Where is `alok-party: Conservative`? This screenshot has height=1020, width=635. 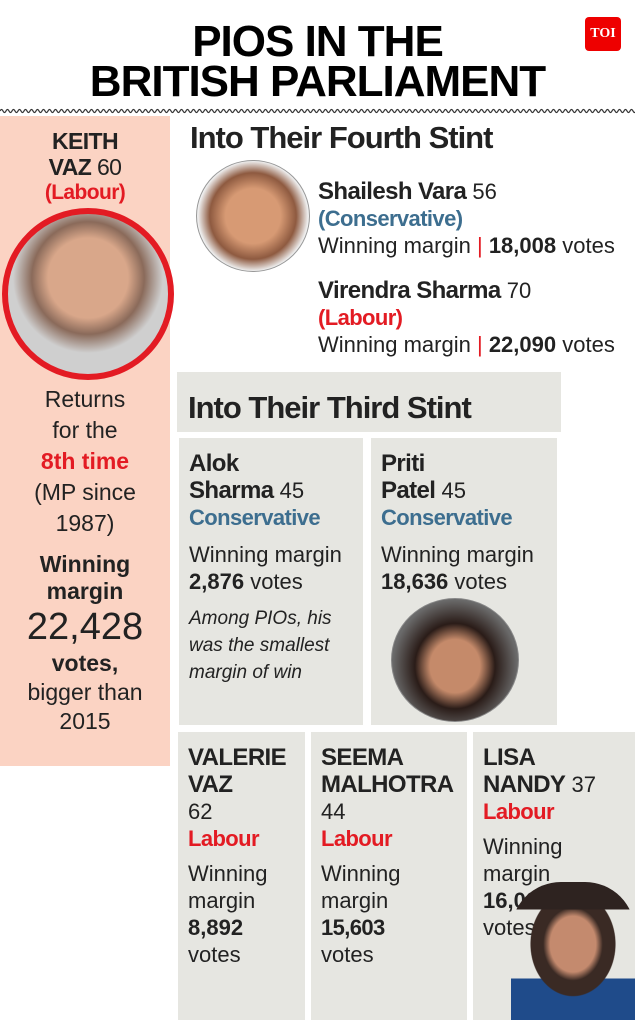 alok-party: Conservative is located at coordinates (255, 517).